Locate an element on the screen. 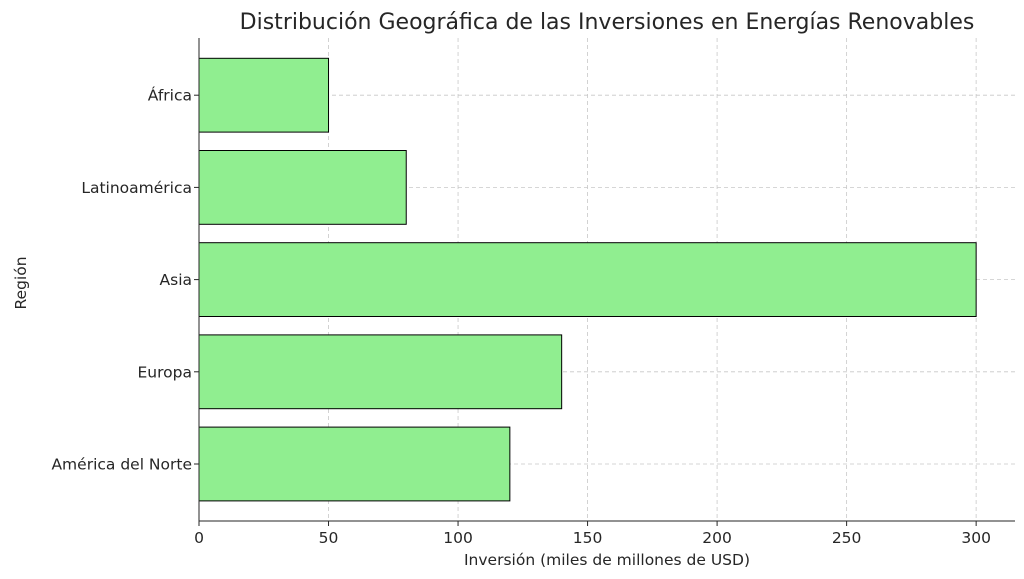 This screenshot has width=1024, height=579. y-tick-label: Latinoamérica is located at coordinates (136, 188).